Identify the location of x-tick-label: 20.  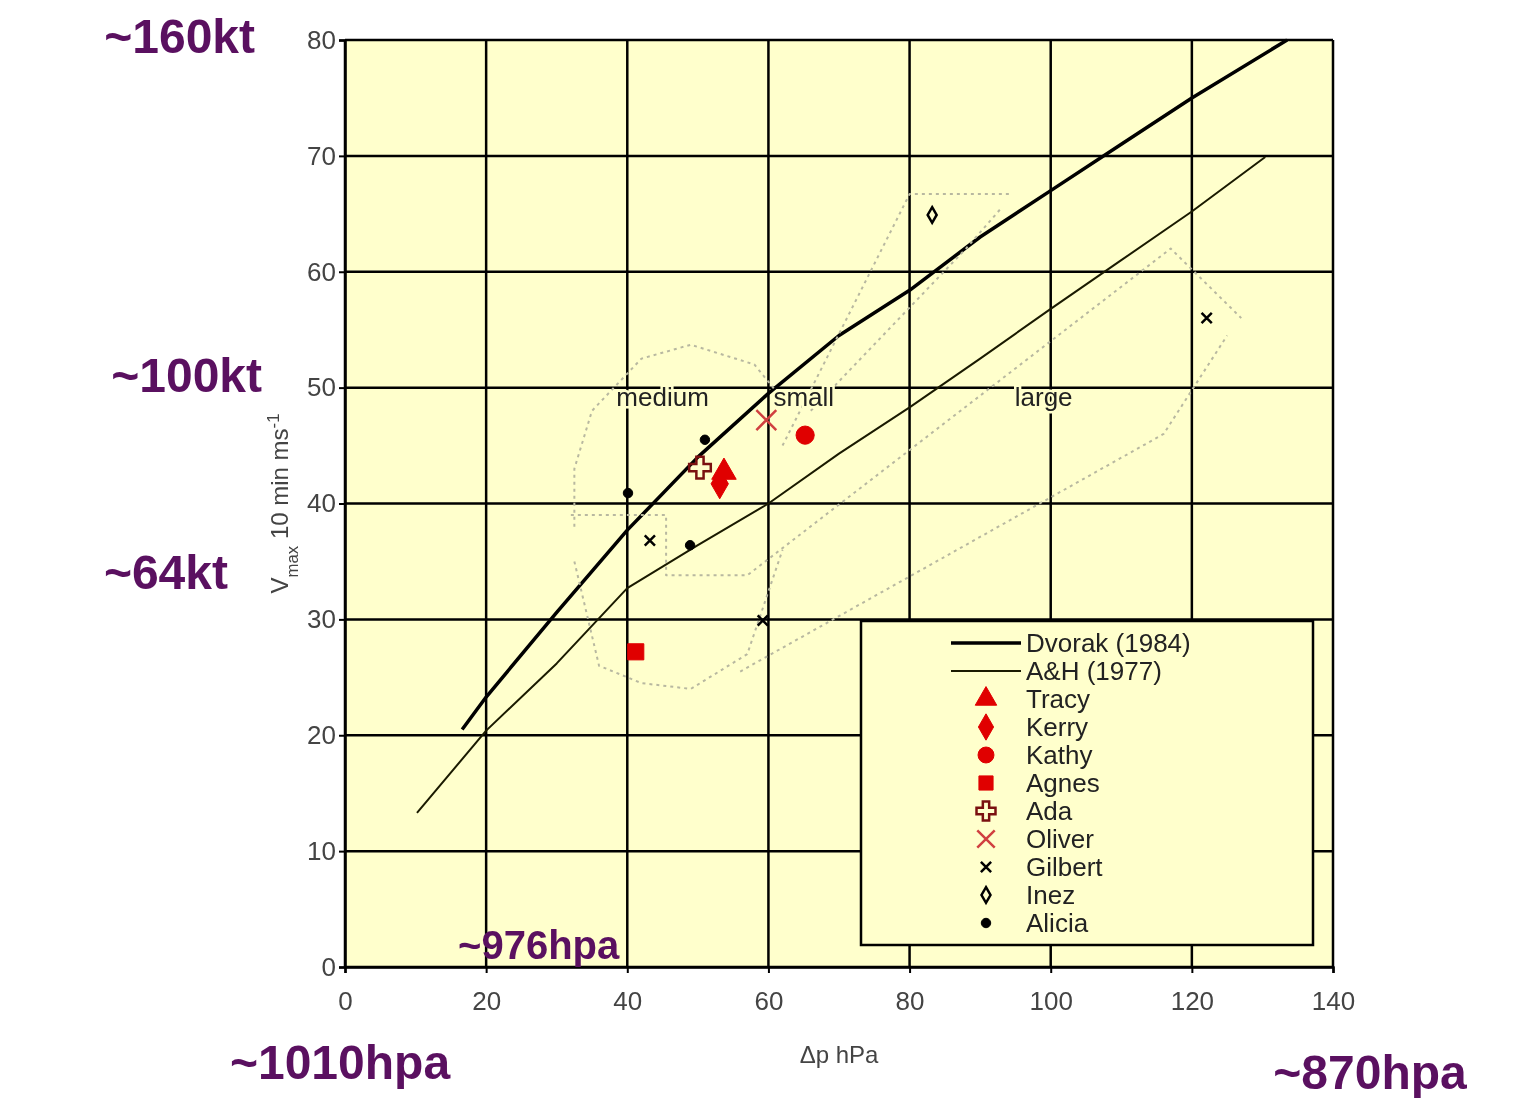
(487, 1000).